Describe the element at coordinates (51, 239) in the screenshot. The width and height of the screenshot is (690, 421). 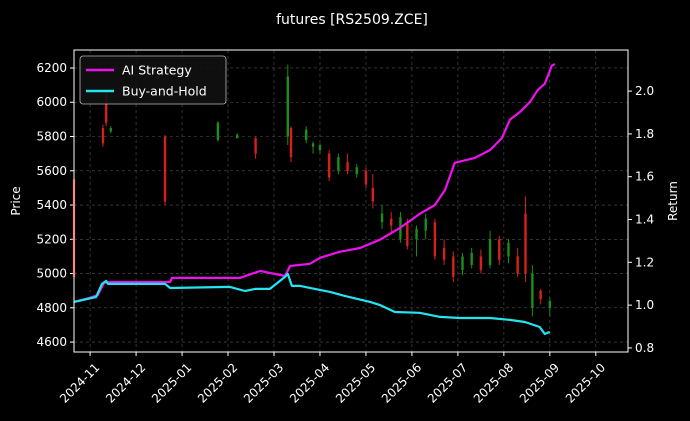
I see `y-tick-label: 5200` at that location.